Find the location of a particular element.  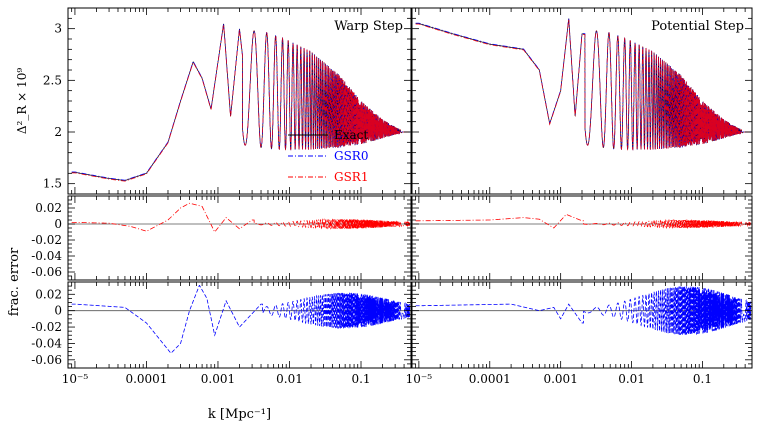

series-gsr0-potential-residual is located at coordinates (583, 311).